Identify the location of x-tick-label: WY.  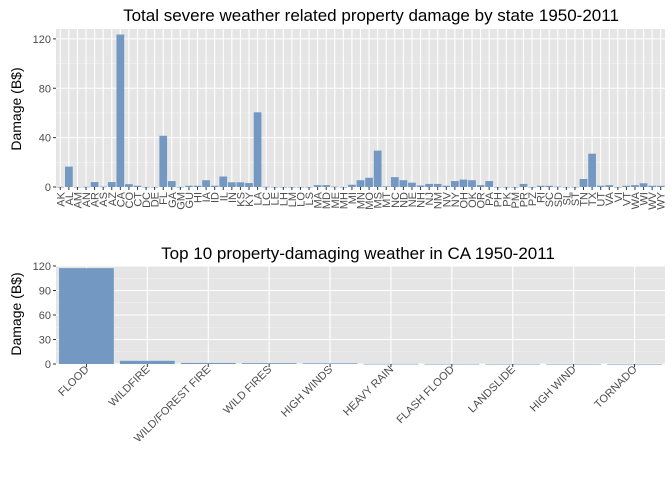
(662, 200).